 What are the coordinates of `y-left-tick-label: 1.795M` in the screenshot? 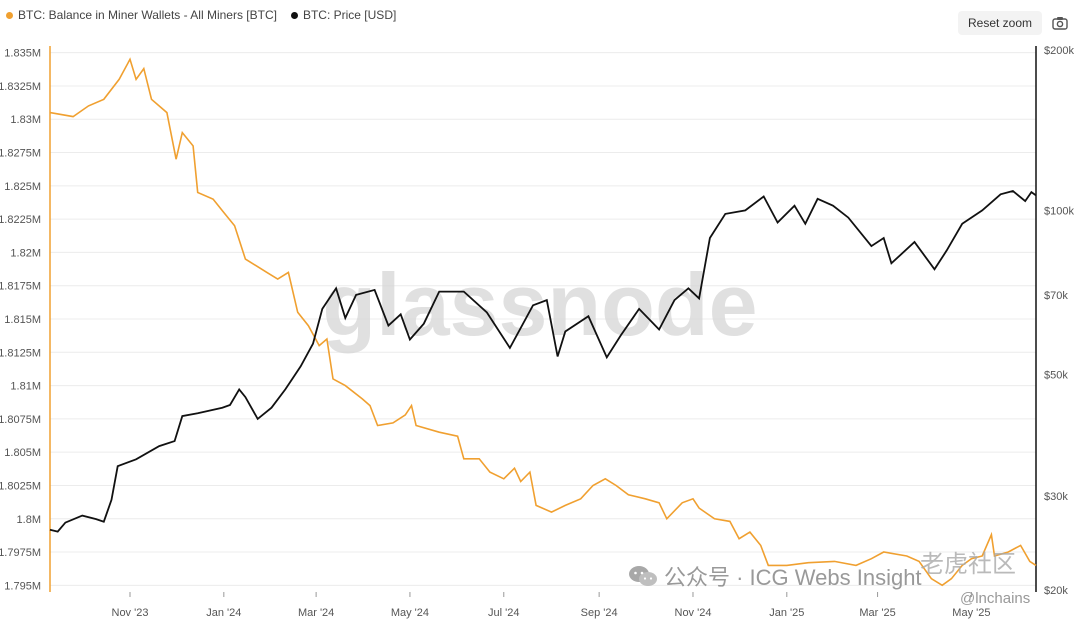 It's located at (22, 586).